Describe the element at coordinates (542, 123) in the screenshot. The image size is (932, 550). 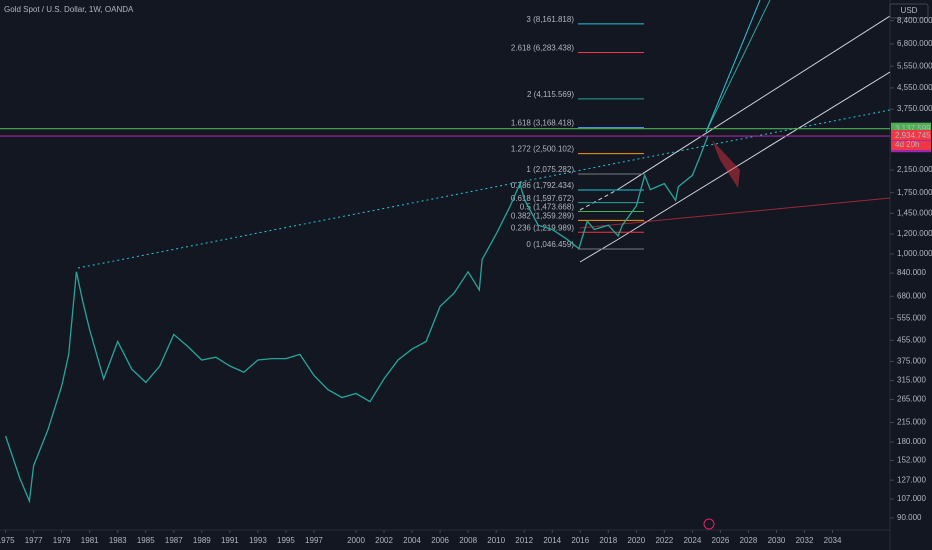
I see `fib-label: 1.618 (3,168.418)` at that location.